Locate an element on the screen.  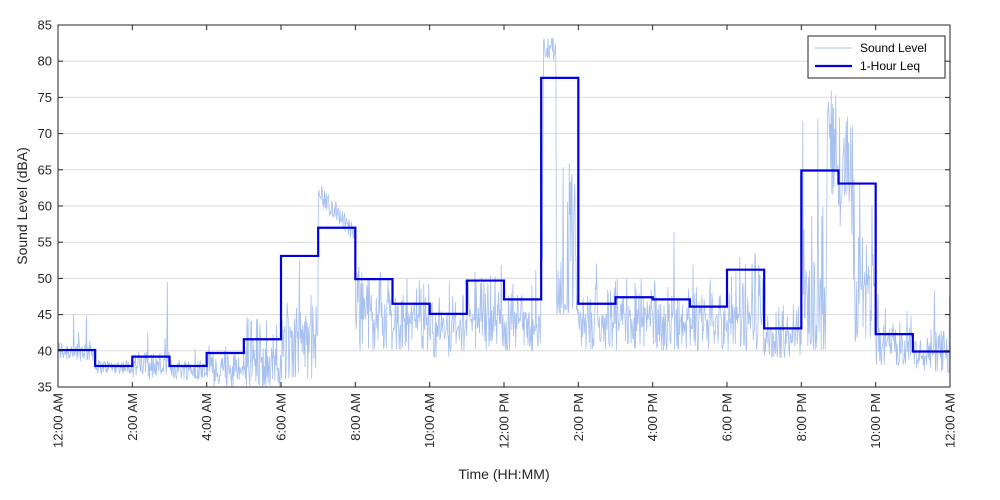
x-tick-label: 2:00 PM is located at coordinates (578, 417).